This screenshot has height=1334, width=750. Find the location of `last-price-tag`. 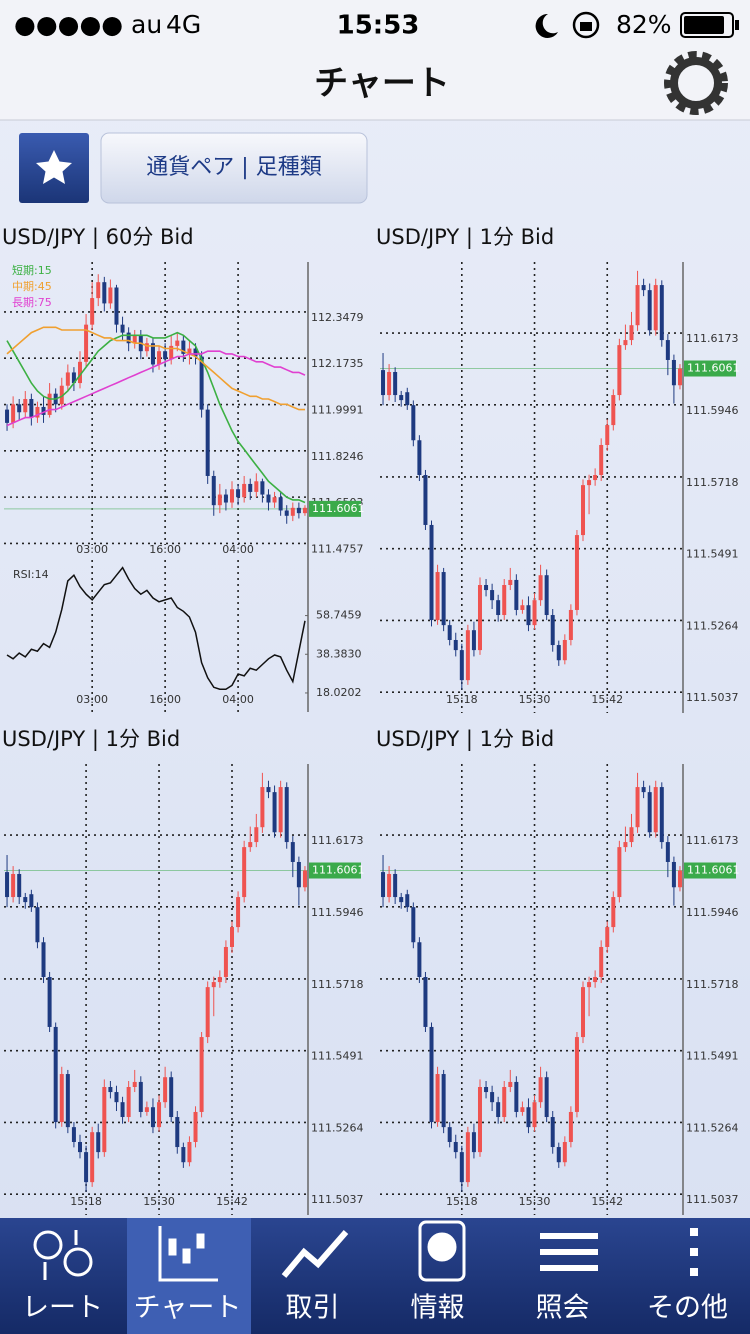

last-price-tag is located at coordinates (710, 368).